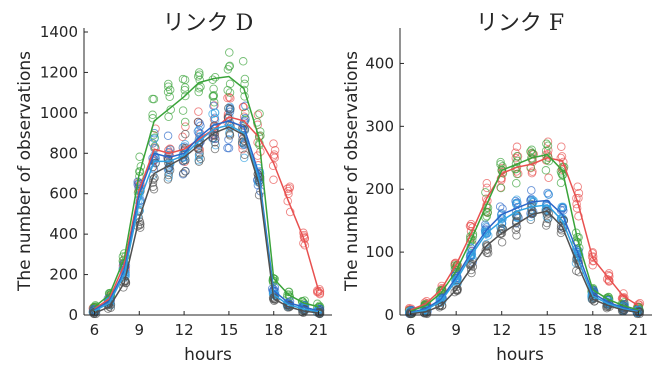  What do you see at coordinates (63, 153) in the screenshot?
I see `y-tick-label: 800` at bounding box center [63, 153].